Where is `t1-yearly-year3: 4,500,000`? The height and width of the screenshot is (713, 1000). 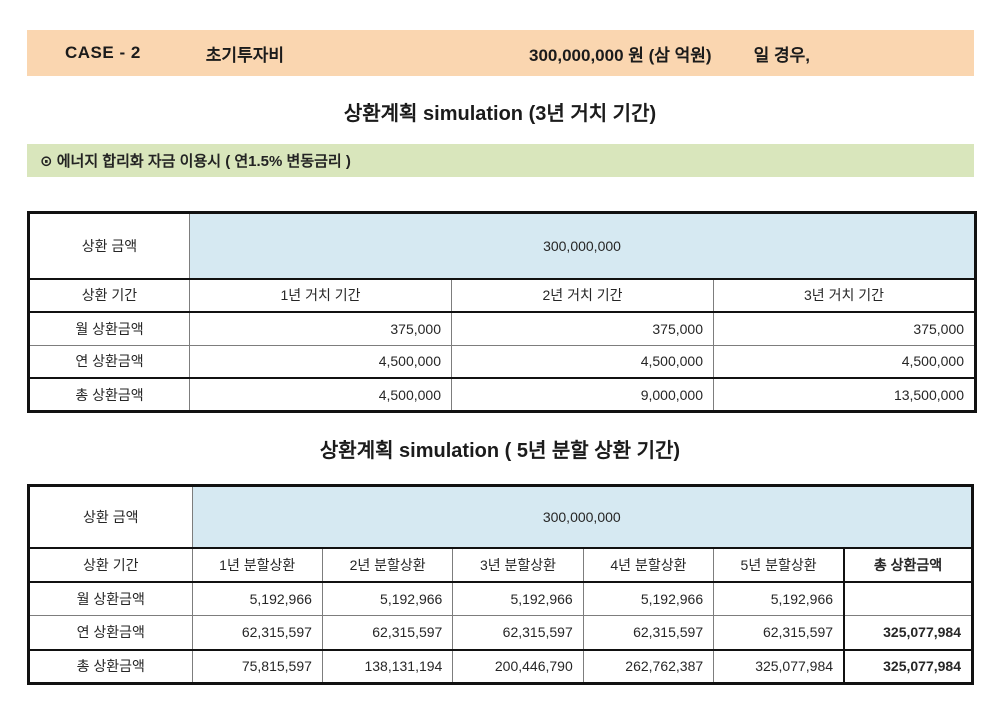 t1-yearly-year3: 4,500,000 is located at coordinates (844, 362).